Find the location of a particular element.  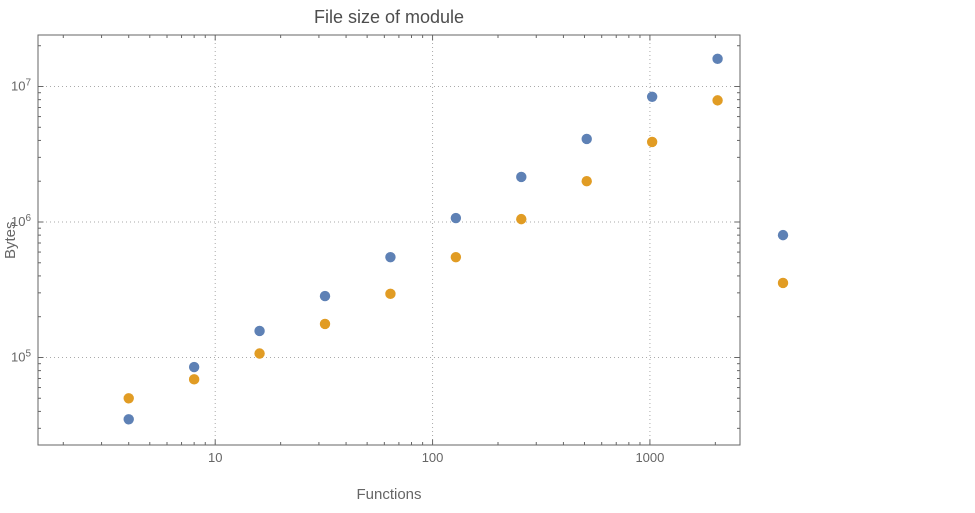

y-axis-label: Bytes is located at coordinates (10, 240).